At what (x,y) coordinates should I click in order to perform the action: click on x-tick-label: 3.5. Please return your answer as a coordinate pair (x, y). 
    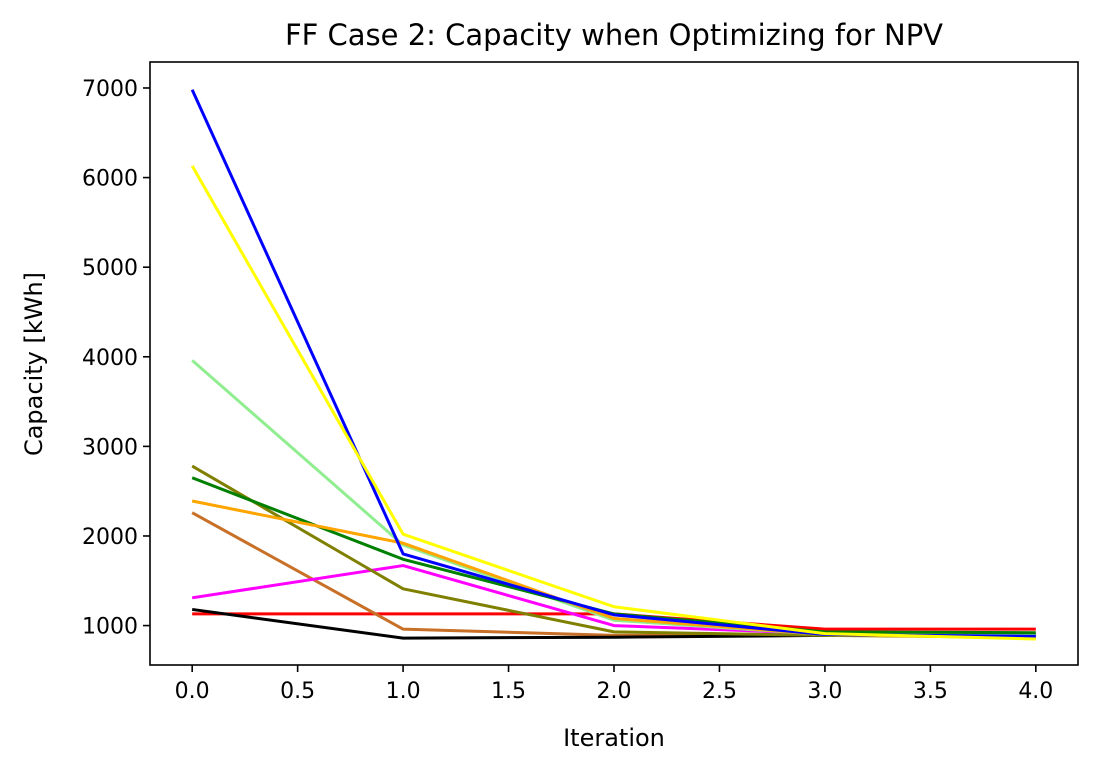
    Looking at the image, I should click on (930, 691).